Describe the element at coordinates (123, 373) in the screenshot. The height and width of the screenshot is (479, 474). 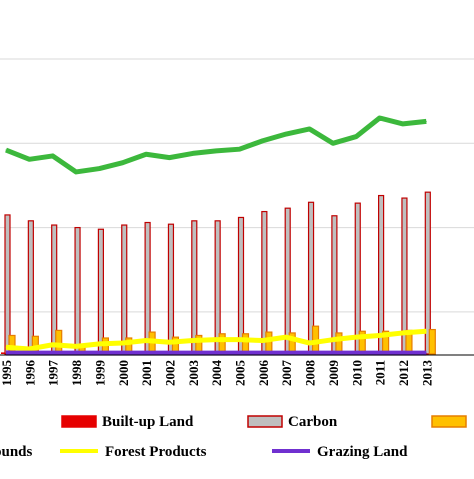
I see `x-tick-label: 2000` at that location.